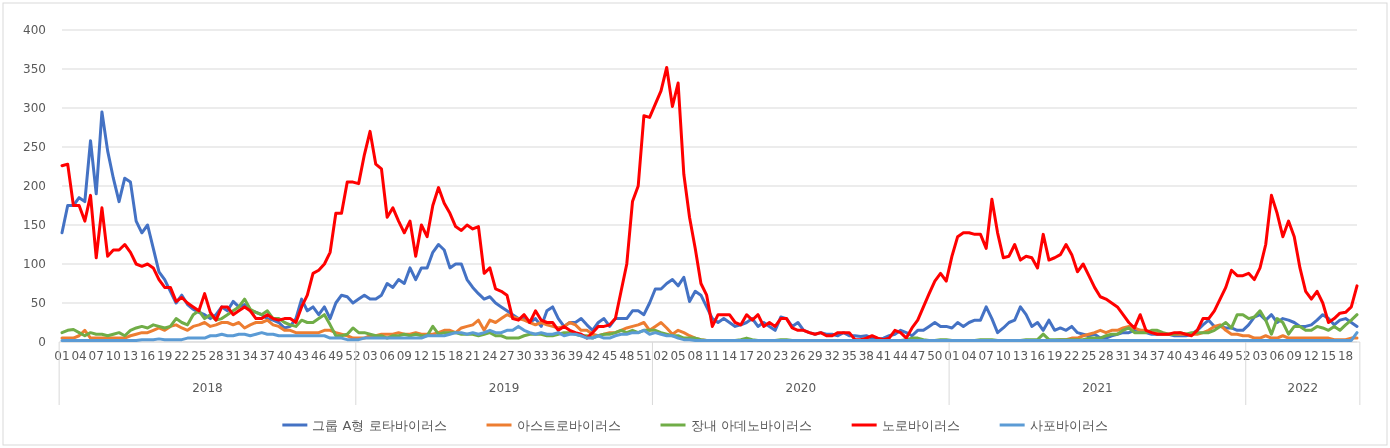  What do you see at coordinates (815, 356) in the screenshot?
I see `x-tick-label: 29` at bounding box center [815, 356].